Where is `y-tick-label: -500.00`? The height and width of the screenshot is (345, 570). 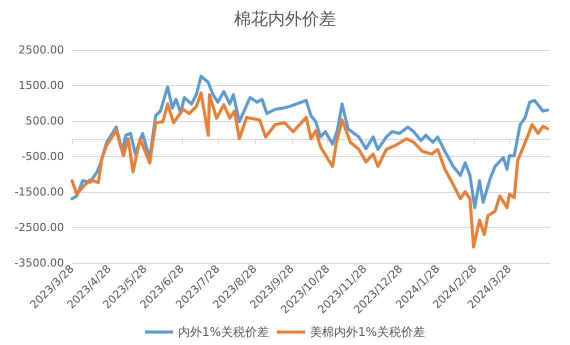
y-tick-label: -500.00 is located at coordinates (43, 156).